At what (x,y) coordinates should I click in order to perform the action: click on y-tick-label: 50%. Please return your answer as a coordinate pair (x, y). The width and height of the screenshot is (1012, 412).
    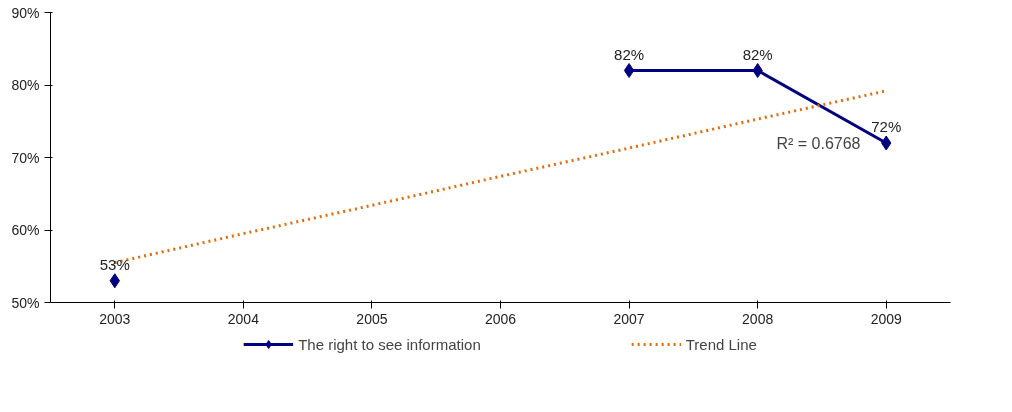
    Looking at the image, I should click on (25, 302).